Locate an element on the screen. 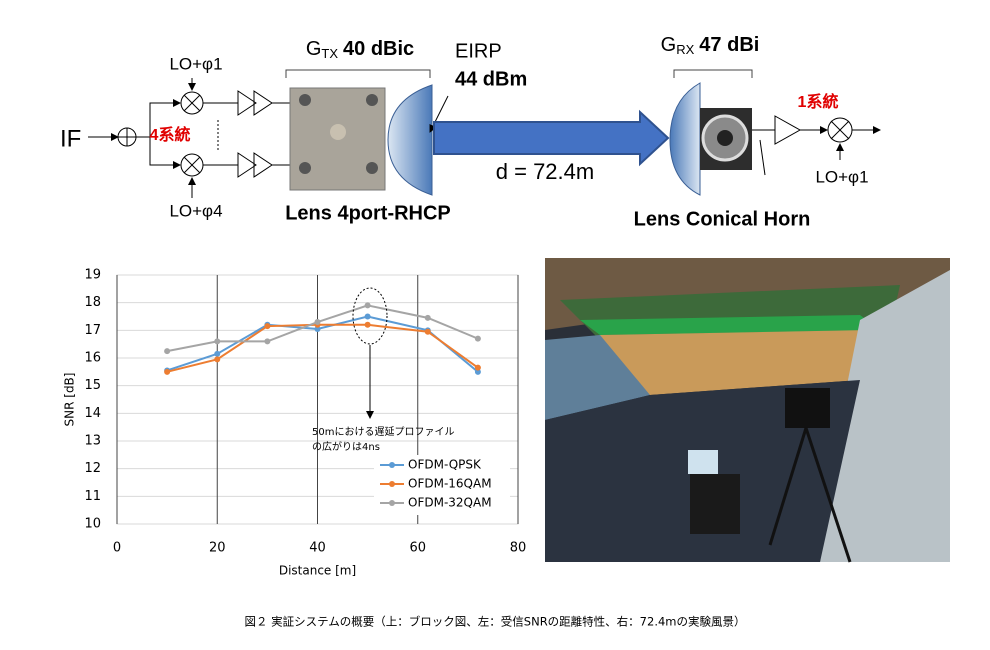 This screenshot has width=990, height=650. gain-value: 40 dBic is located at coordinates (378, 49).